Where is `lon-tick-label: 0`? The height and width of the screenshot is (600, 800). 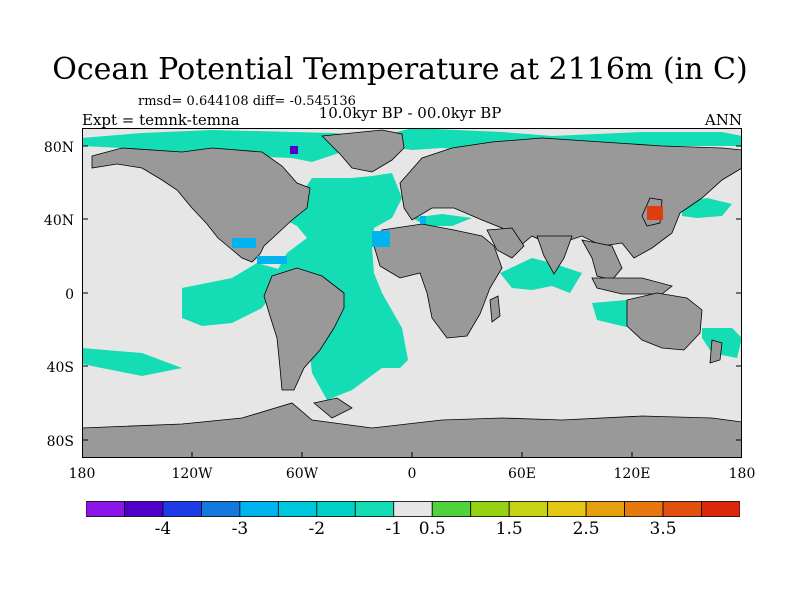 lon-tick-label: 0 is located at coordinates (412, 474).